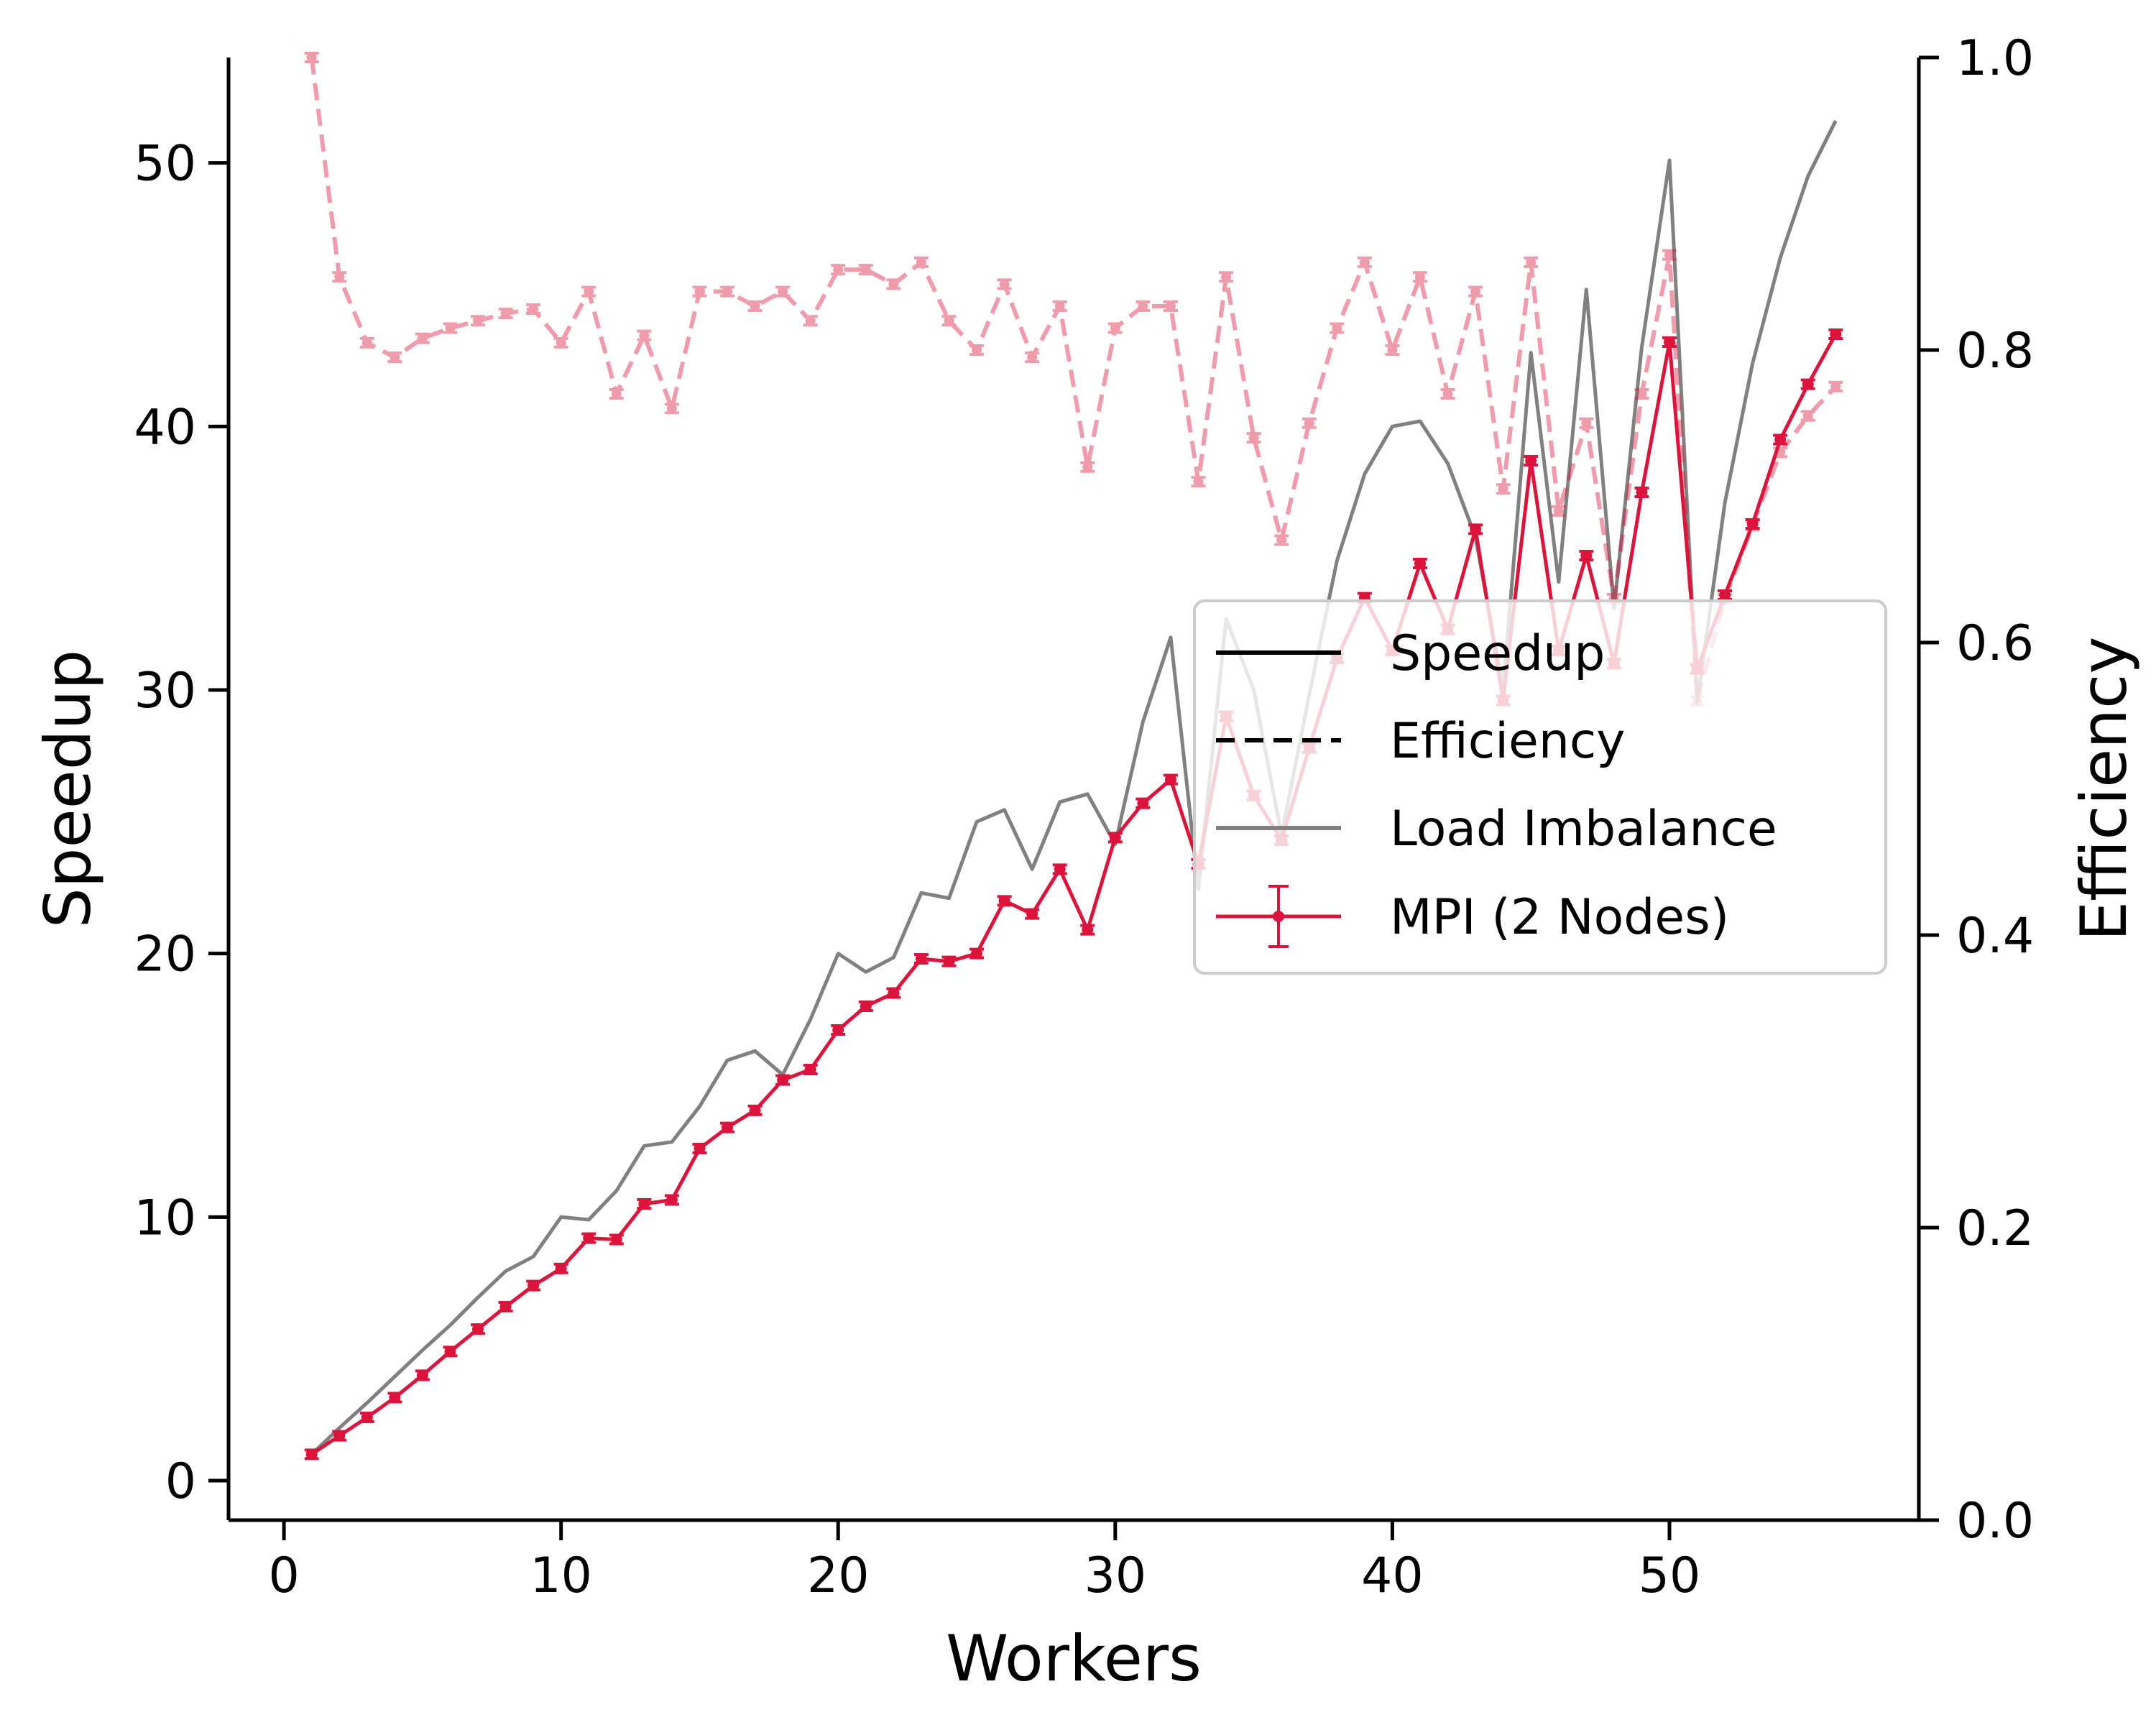 Image resolution: width=2156 pixels, height=1725 pixels. Describe the element at coordinates (1392, 1575) in the screenshot. I see `x-tick-label: 40` at that location.